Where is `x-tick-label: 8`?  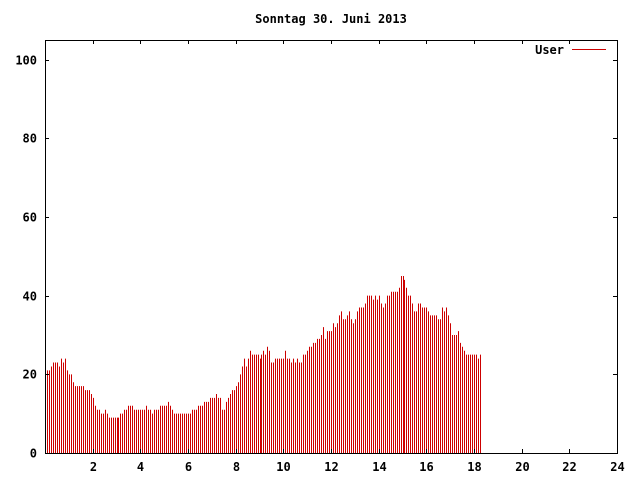
x-tick-label: 8 is located at coordinates (236, 467).